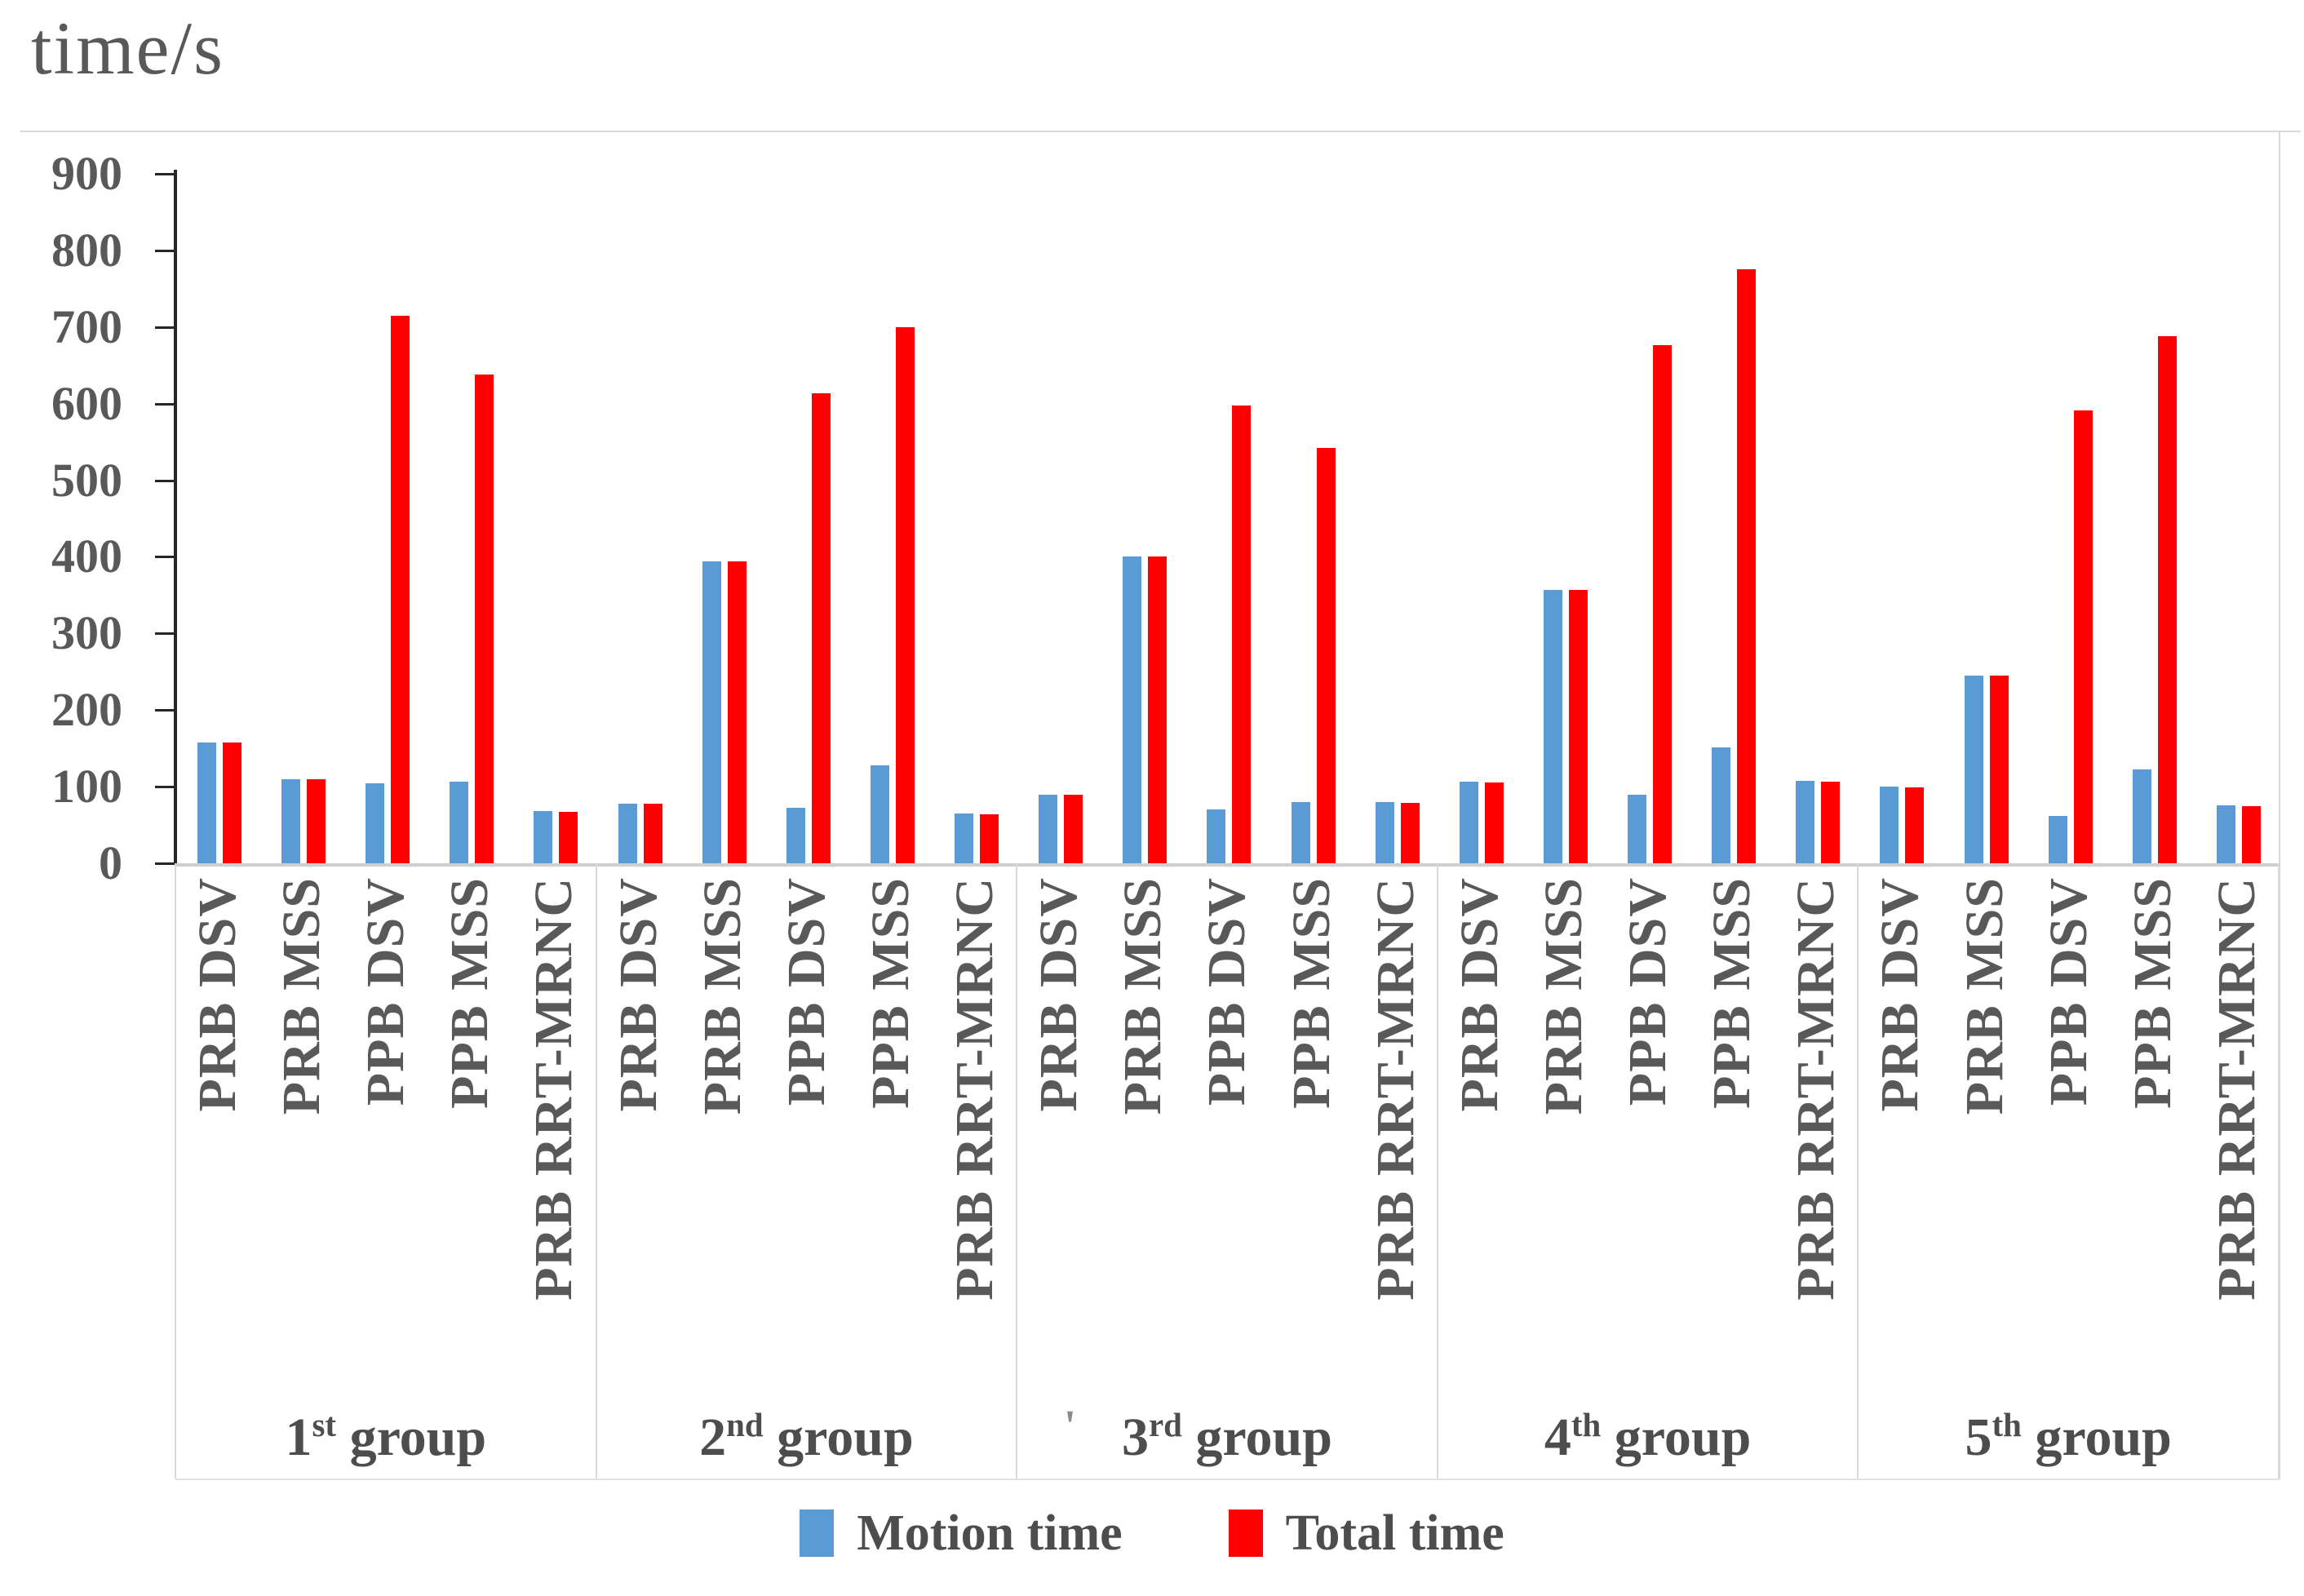 The image size is (2304, 1596). I want to click on group-label: 5th group, so click(2068, 1438).